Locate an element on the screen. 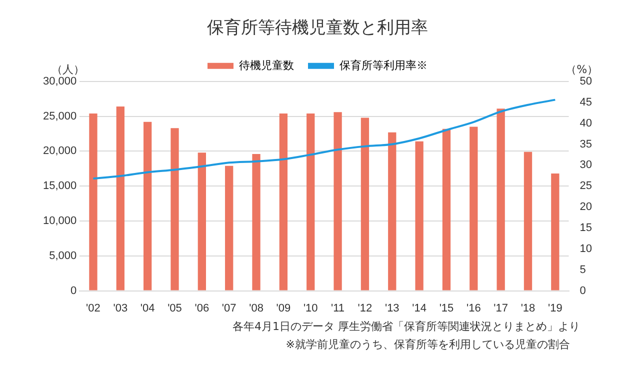 Image resolution: width=640 pixels, height=365 pixels. x-tick-label: '11 is located at coordinates (338, 308).